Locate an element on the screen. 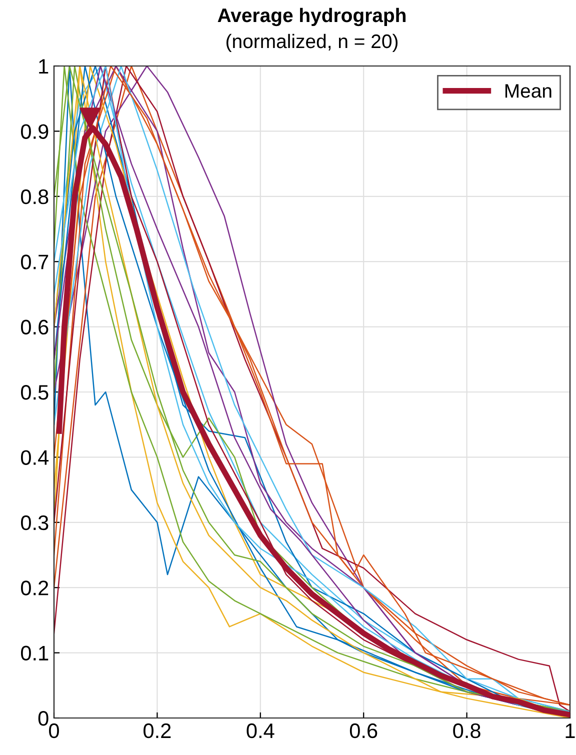 The image size is (576, 755). x-tick-label: 0.8 is located at coordinates (466, 730).